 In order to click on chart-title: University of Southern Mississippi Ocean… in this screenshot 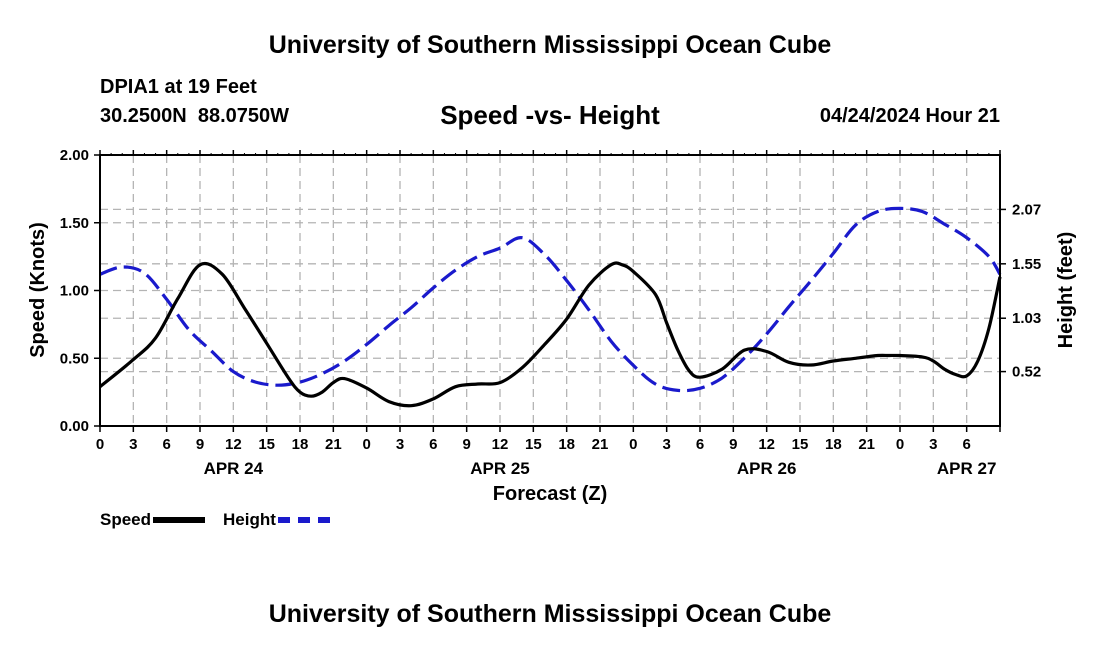, I will do `click(550, 45)`.